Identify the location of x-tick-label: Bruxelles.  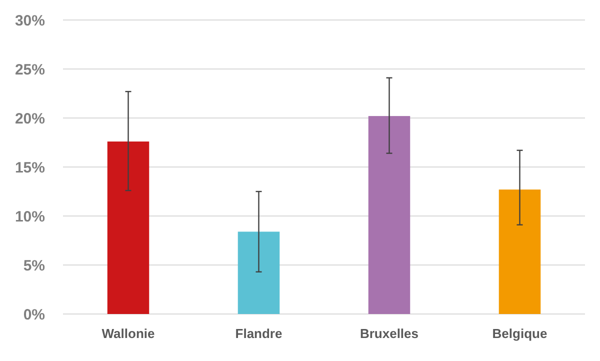
(389, 333).